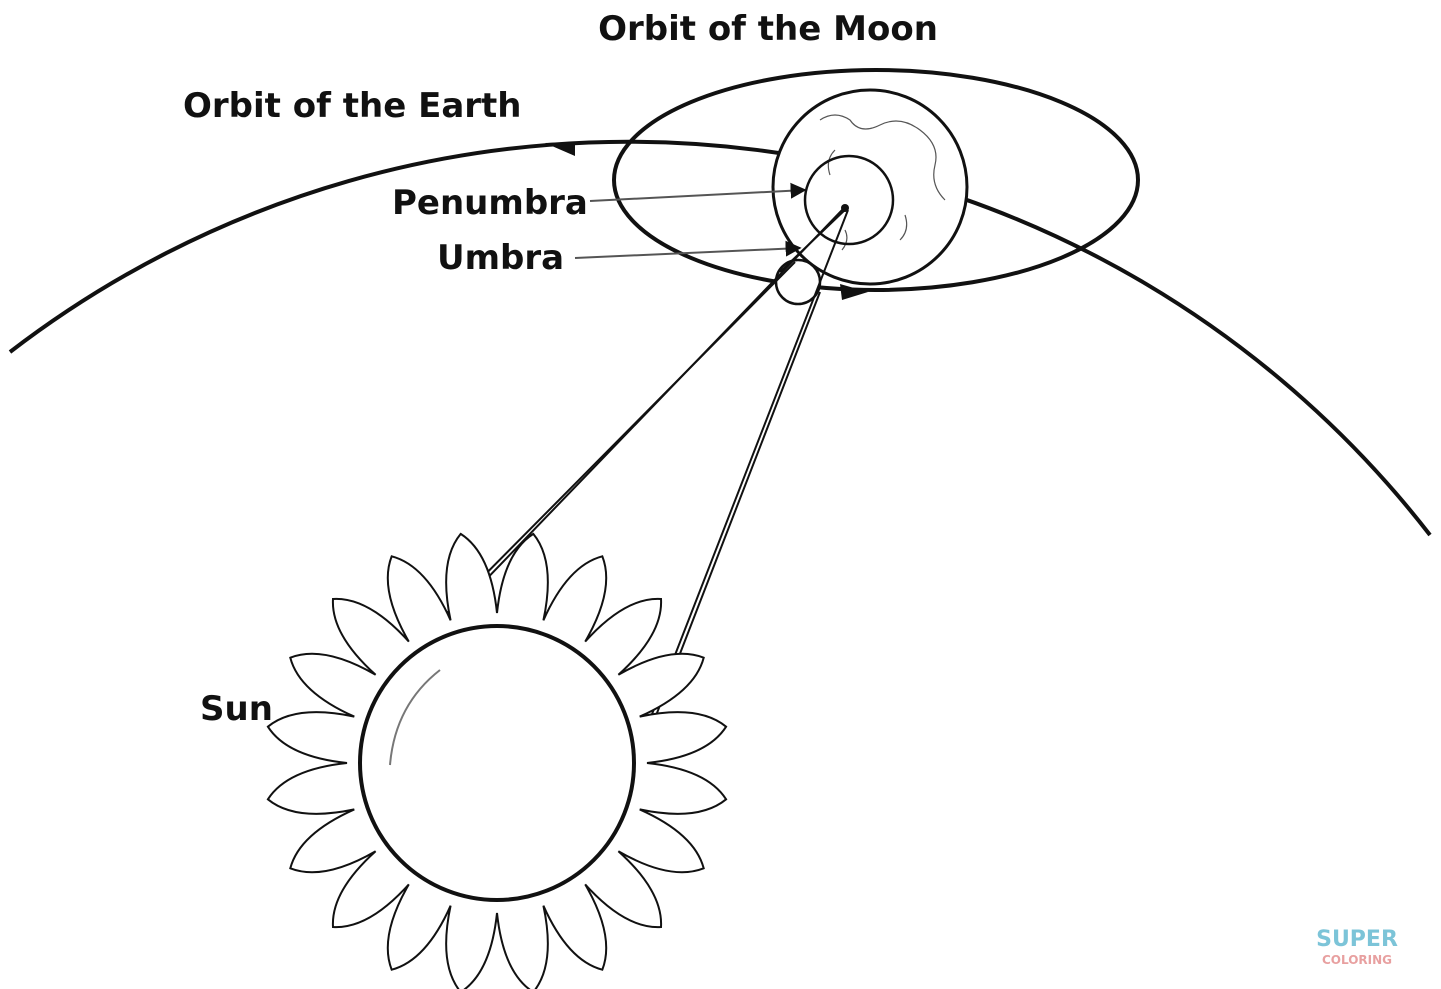  Describe the element at coordinates (352, 106) in the screenshot. I see `label: Orbit of the Earth` at that location.